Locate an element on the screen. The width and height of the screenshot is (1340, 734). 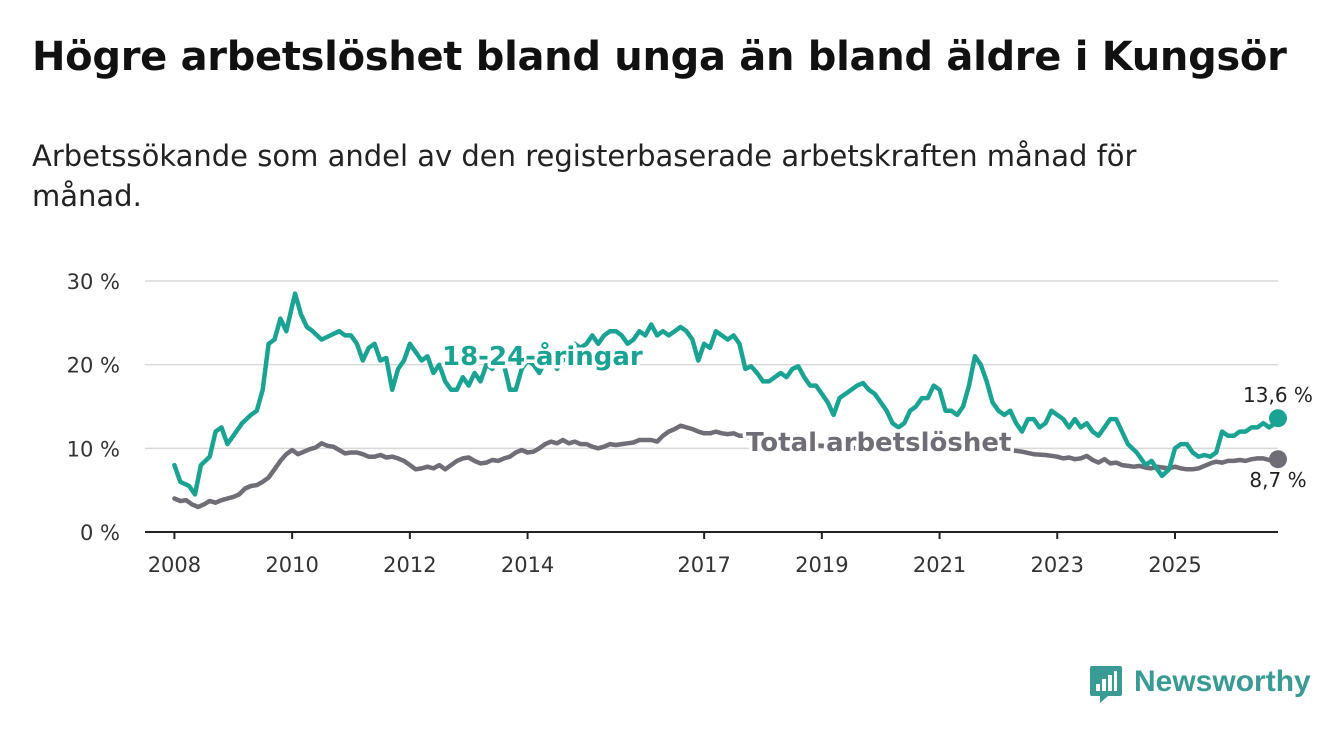
x-tick-label: 2012 is located at coordinates (409, 565).